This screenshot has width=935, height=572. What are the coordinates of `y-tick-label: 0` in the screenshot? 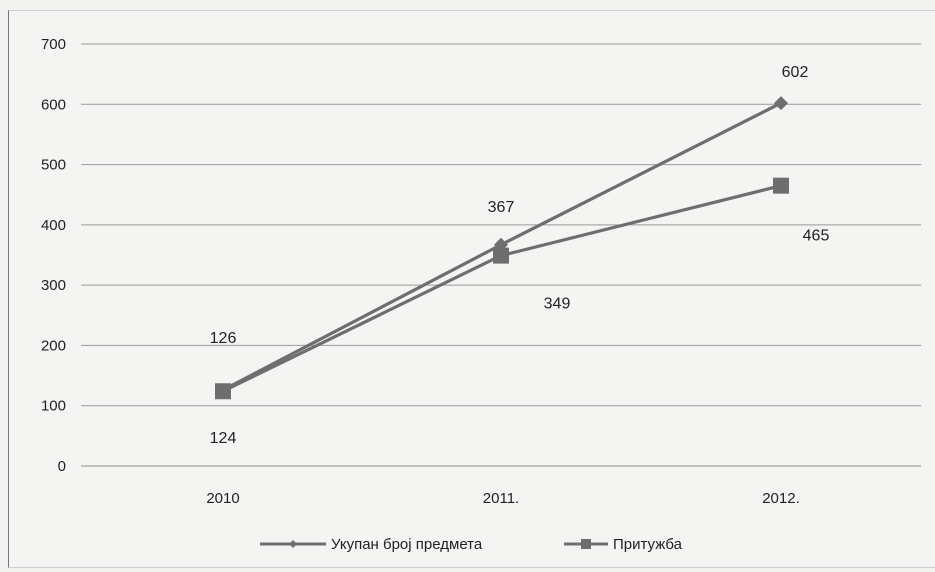 It's located at (62, 466).